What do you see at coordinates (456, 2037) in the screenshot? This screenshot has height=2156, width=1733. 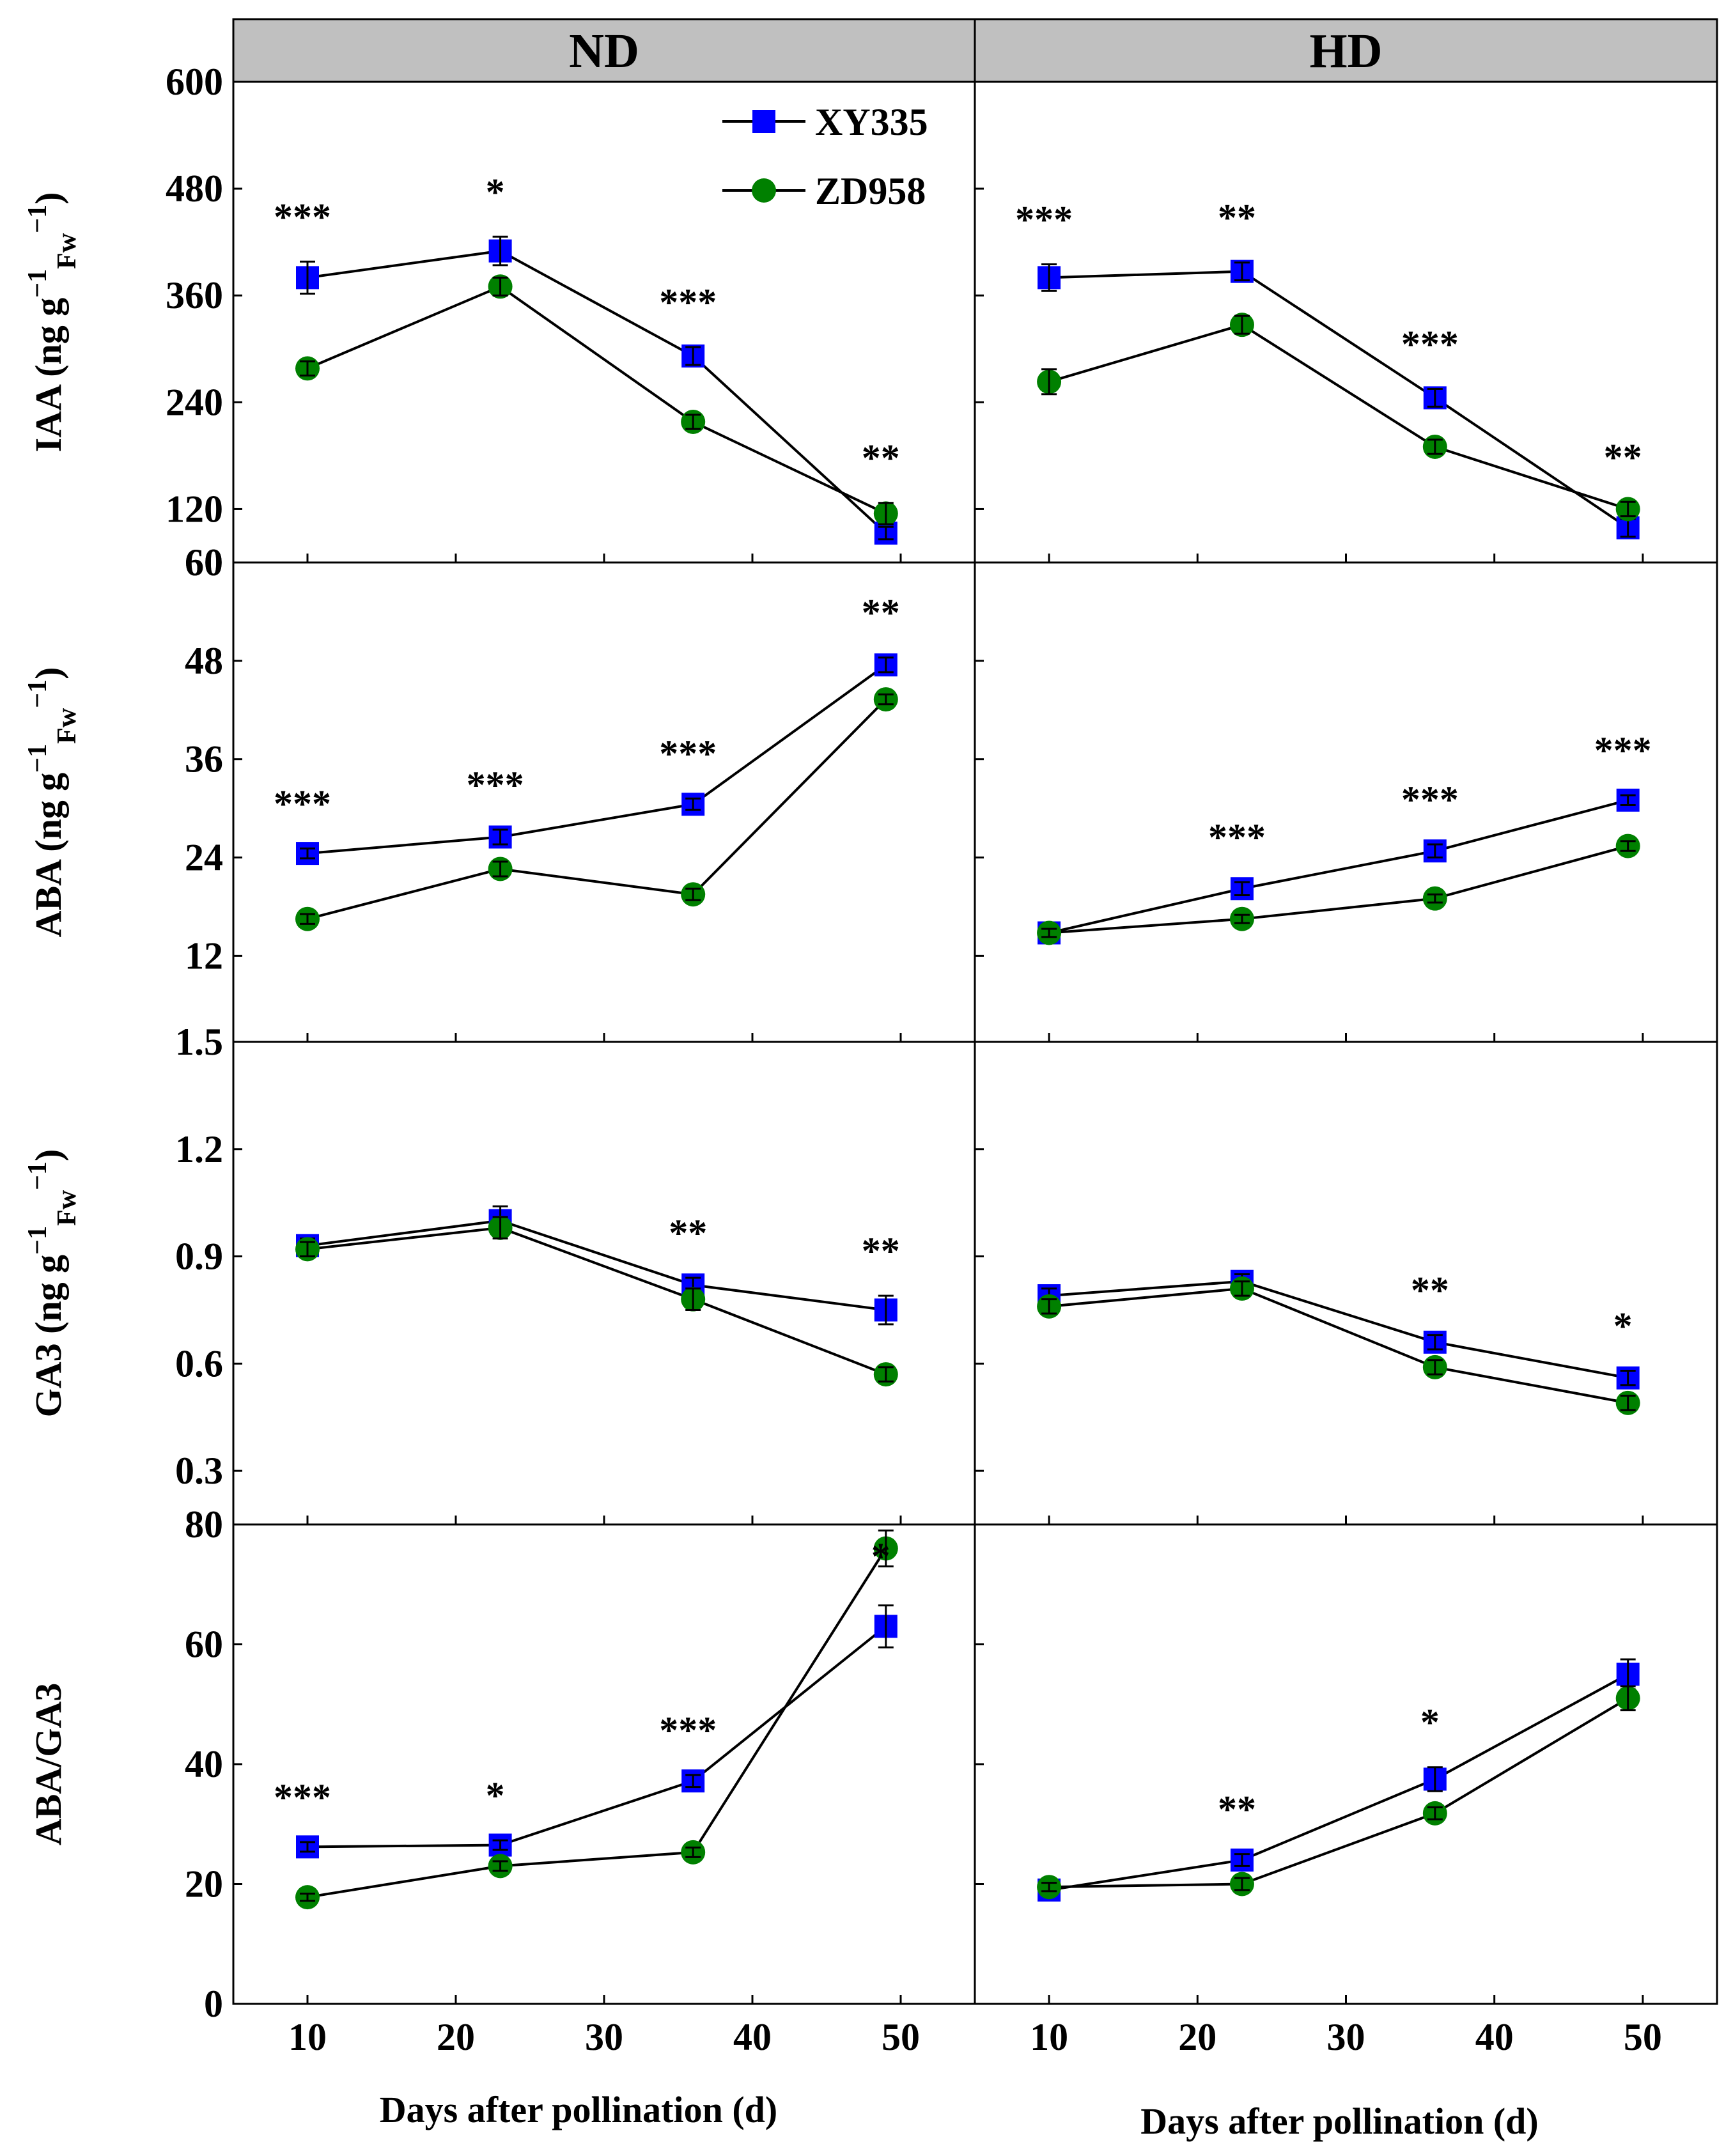 I see `x-tick-label-nd: 20` at bounding box center [456, 2037].